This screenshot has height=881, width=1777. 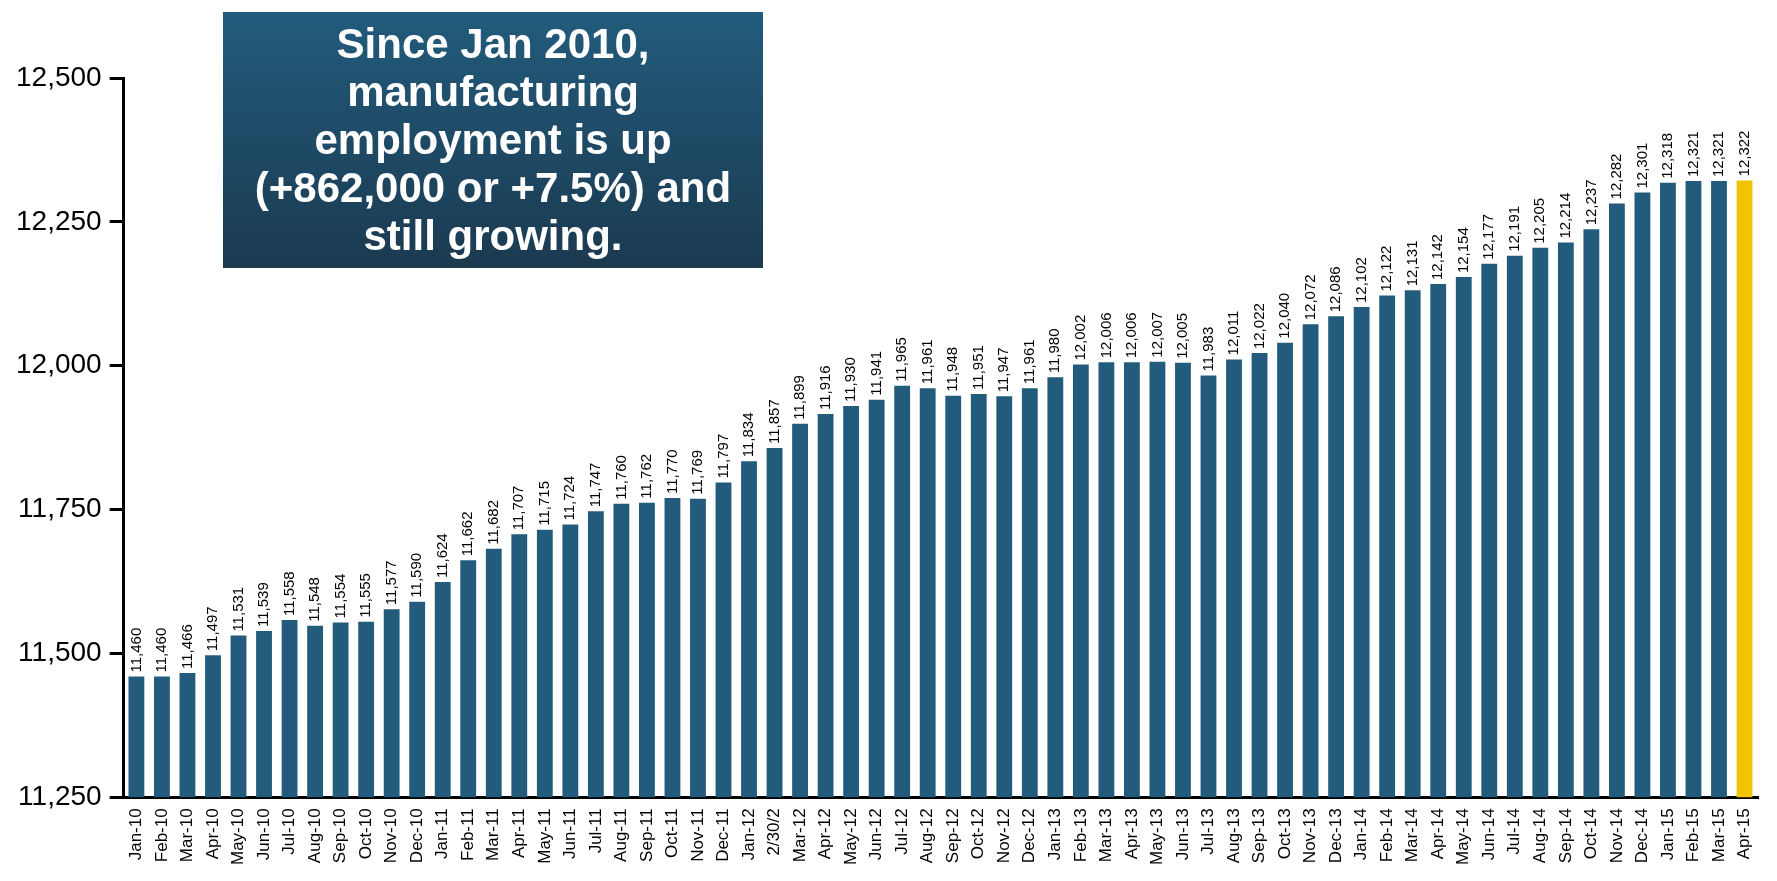 What do you see at coordinates (416, 836) in the screenshot?
I see `x-tick-label: Dec-10` at bounding box center [416, 836].